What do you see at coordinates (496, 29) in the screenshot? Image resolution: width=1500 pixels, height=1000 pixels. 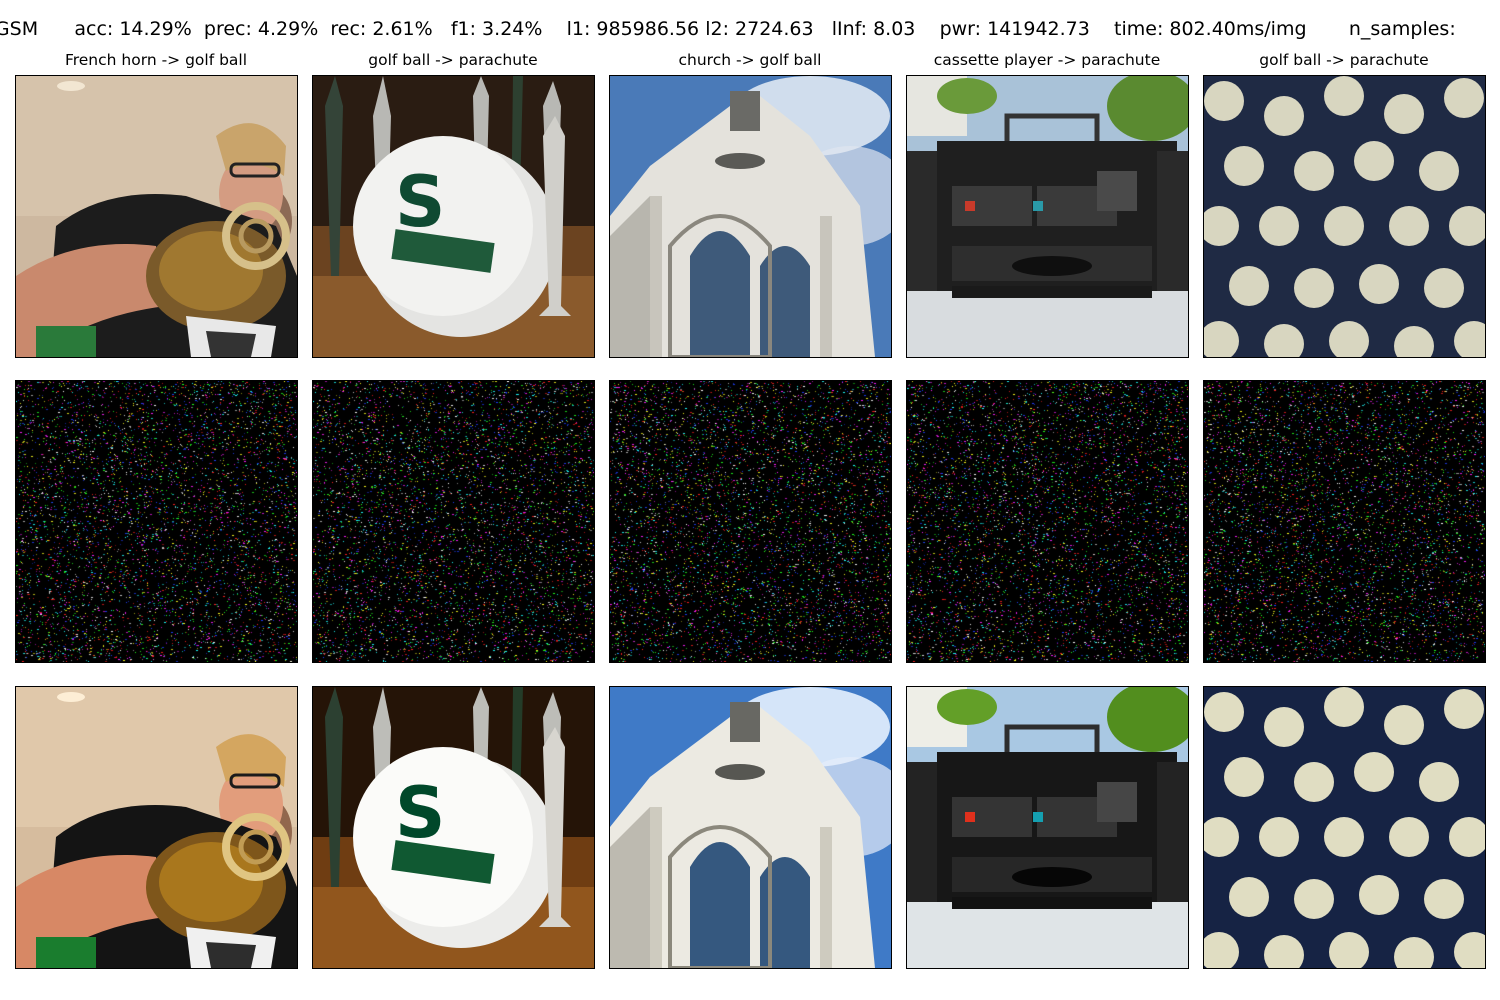 I see `f1-metric: f1: 3.24%` at bounding box center [496, 29].